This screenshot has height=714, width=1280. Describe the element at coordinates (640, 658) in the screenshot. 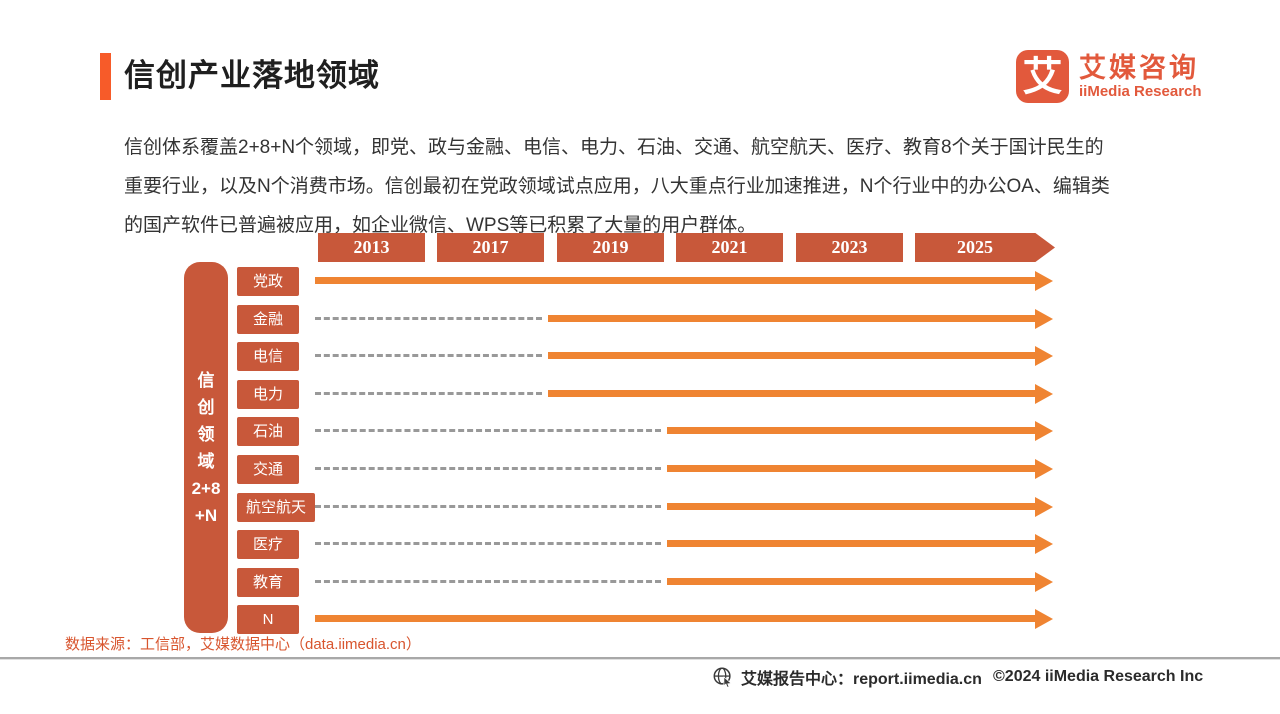

I see `footer-divider` at that location.